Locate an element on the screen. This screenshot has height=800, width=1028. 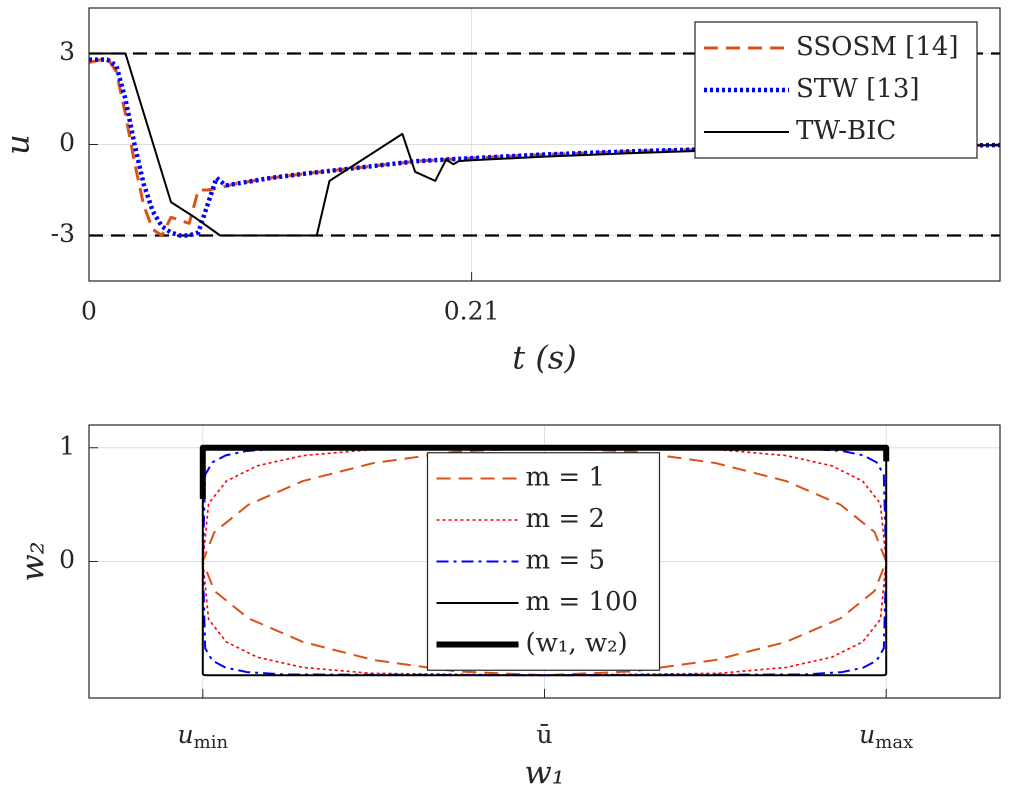
x-tick-label: umin is located at coordinates (203, 737).